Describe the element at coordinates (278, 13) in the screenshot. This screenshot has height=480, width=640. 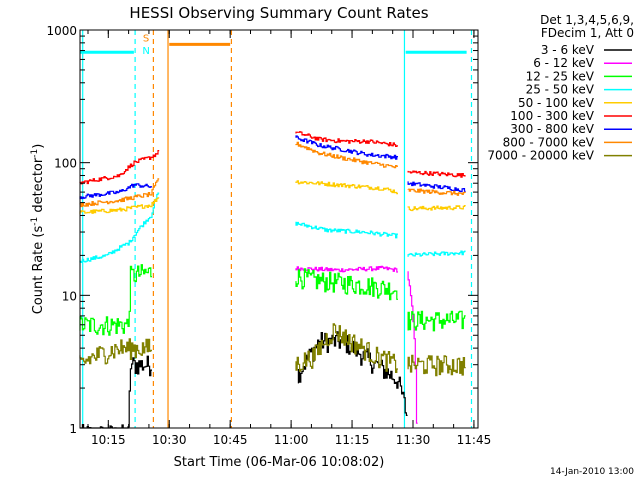
I see `chart-title: HESSI Observing Summary Count Rates` at that location.